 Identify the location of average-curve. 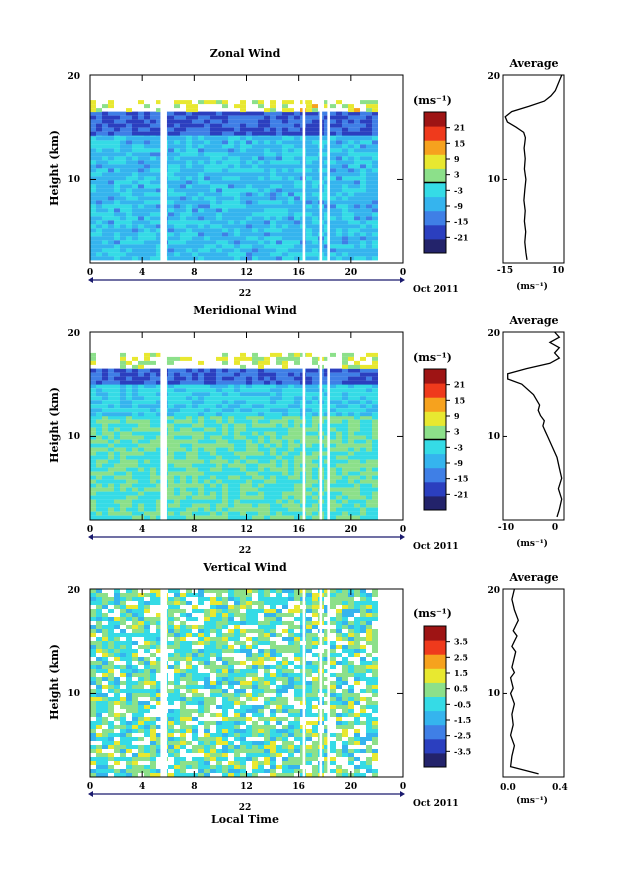
(535, 424).